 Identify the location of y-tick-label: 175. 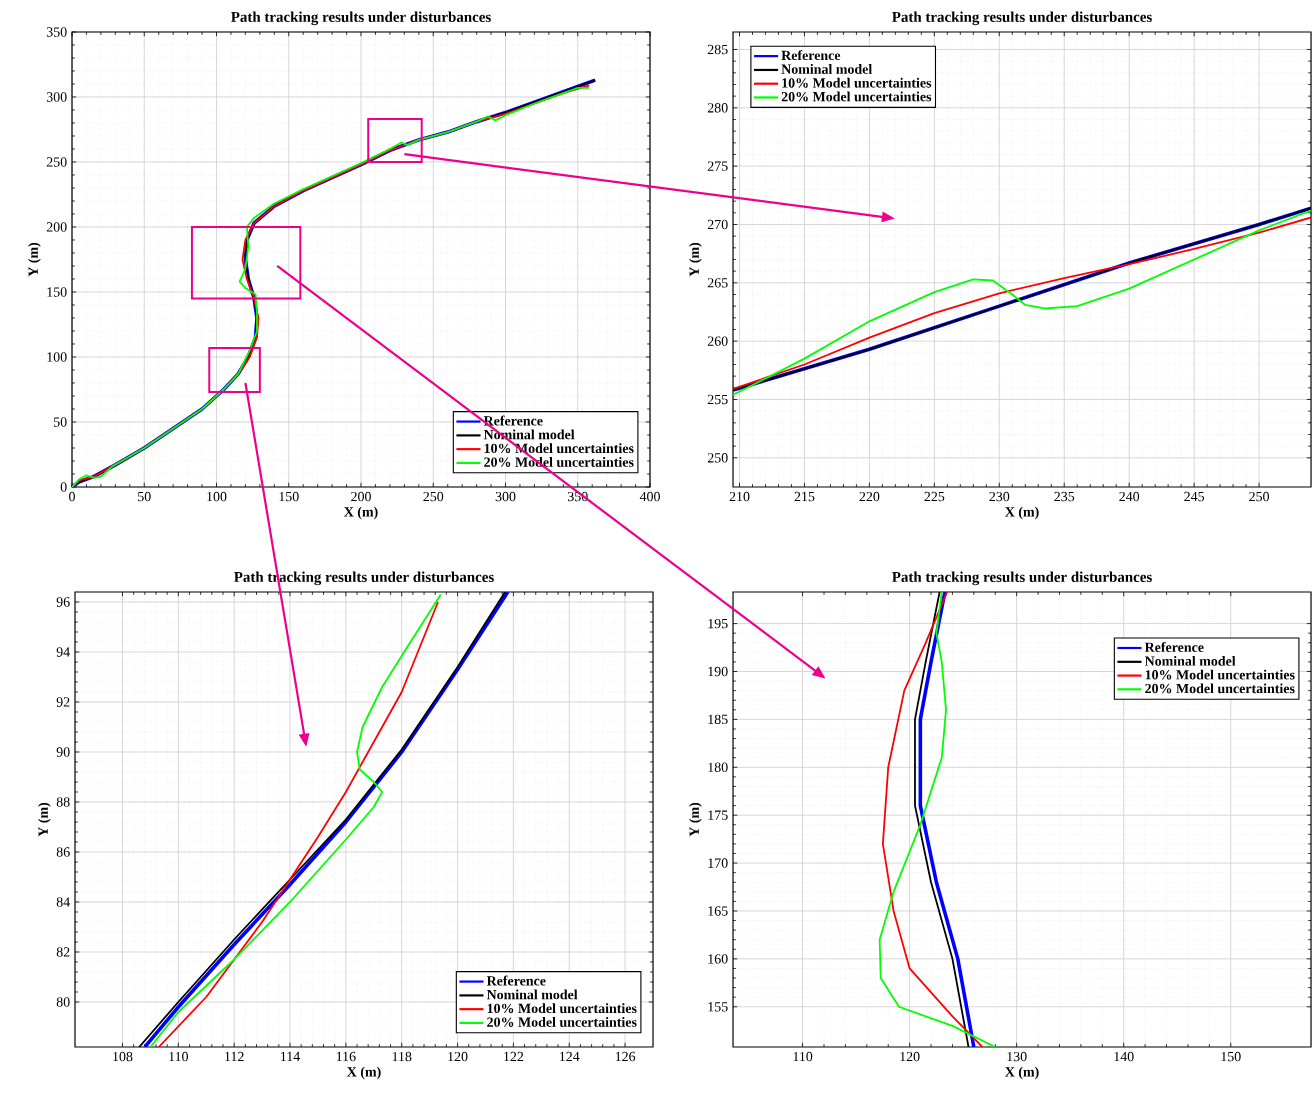
(718, 815).